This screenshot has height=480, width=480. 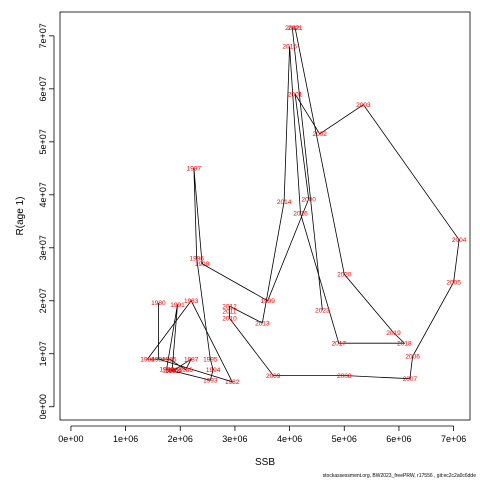 What do you see at coordinates (292, 28) in the screenshot?
I see `year-label-2022: 2022` at bounding box center [292, 28].